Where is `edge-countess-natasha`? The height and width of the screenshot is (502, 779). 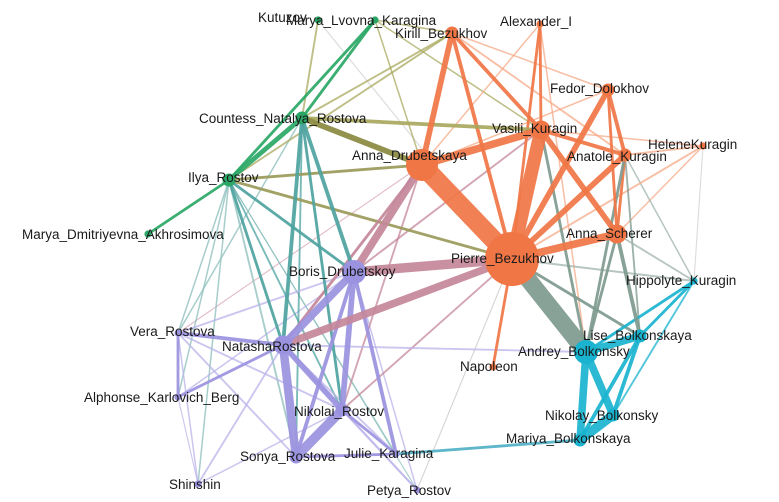 edge-countess-natasha is located at coordinates (292, 231).